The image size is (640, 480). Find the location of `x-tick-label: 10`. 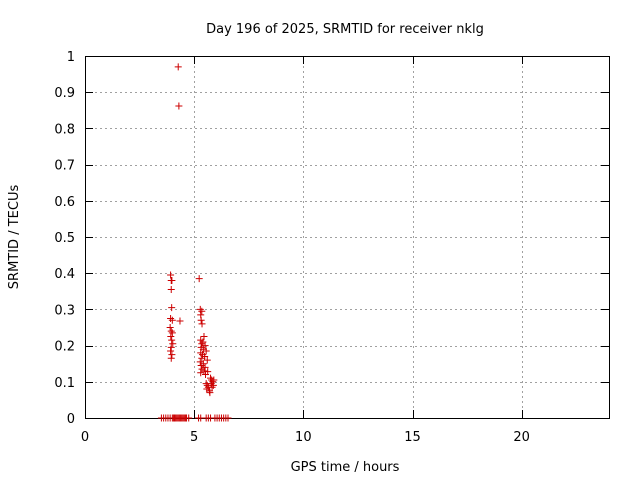

x-tick-label: 10 is located at coordinates (303, 437).